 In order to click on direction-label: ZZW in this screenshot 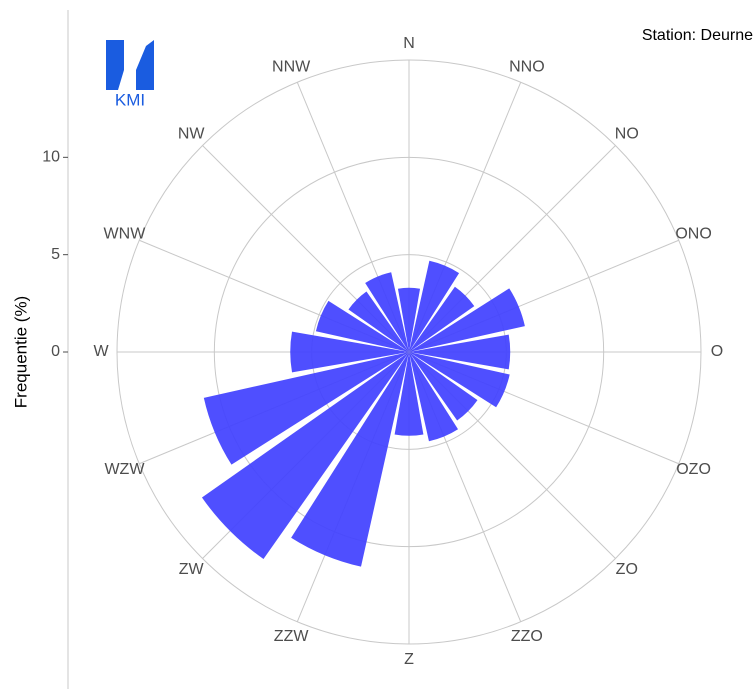, I will do `click(292, 636)`.